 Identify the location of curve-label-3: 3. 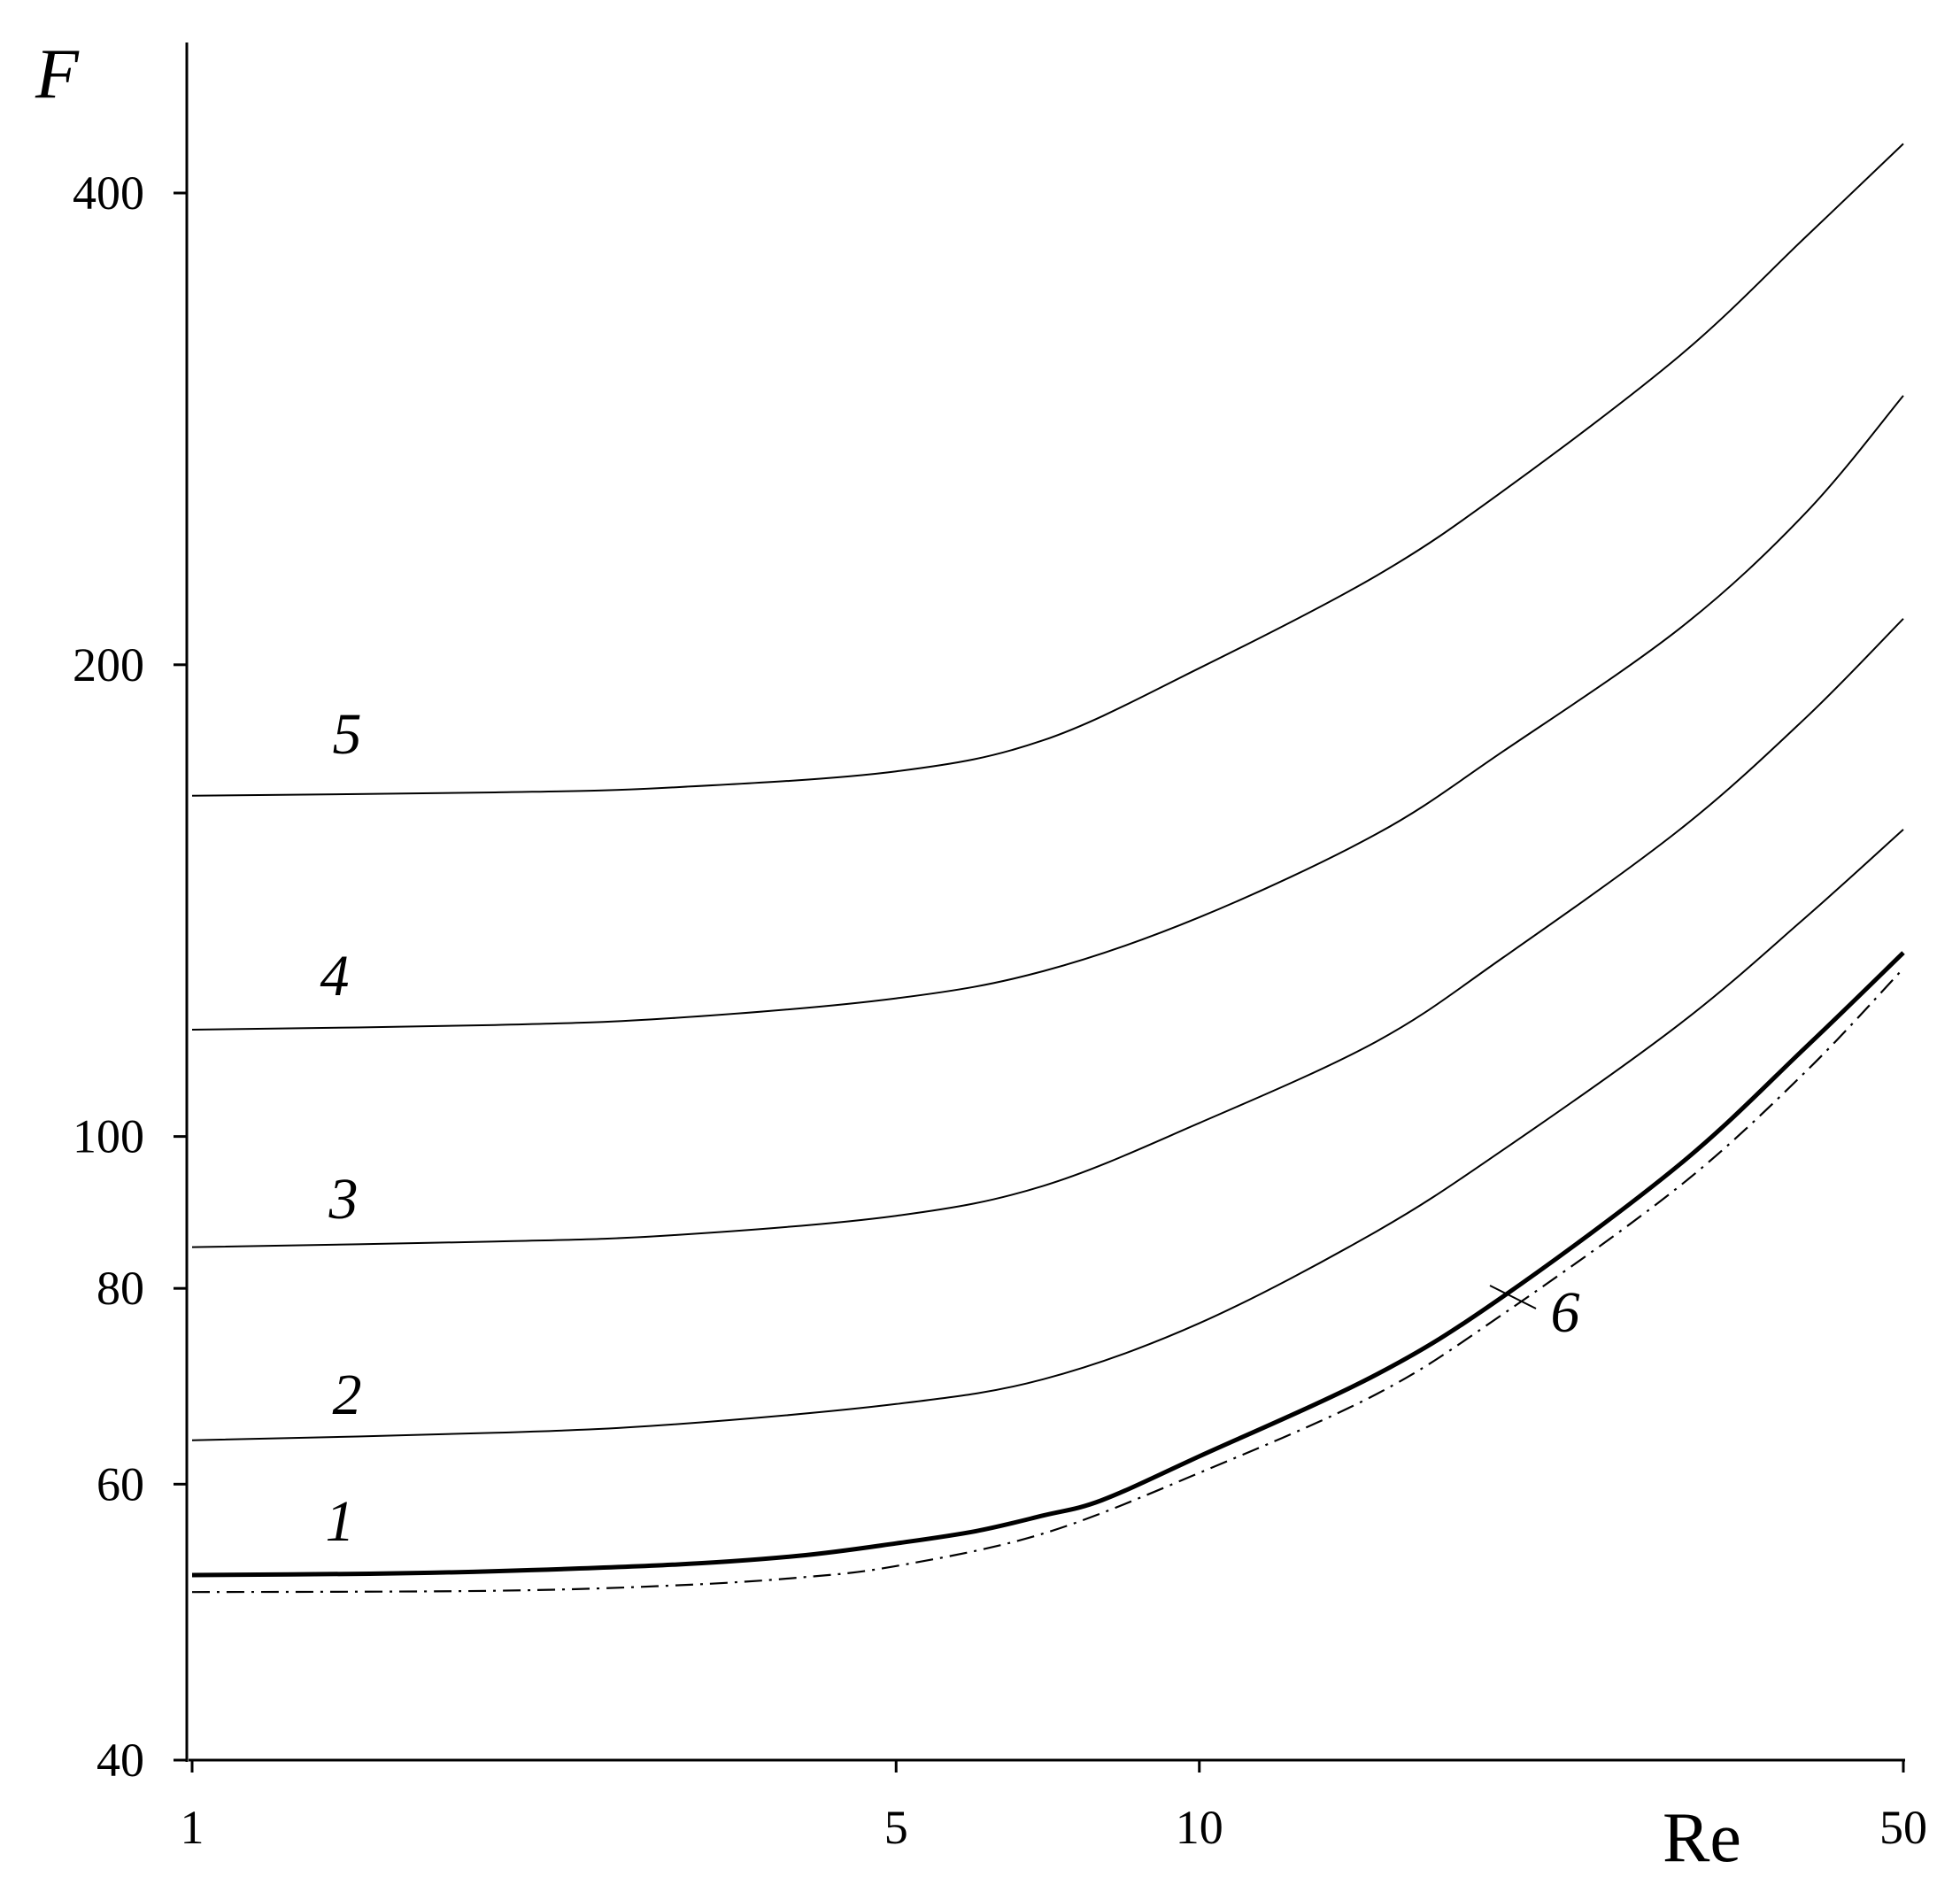
(344, 1200).